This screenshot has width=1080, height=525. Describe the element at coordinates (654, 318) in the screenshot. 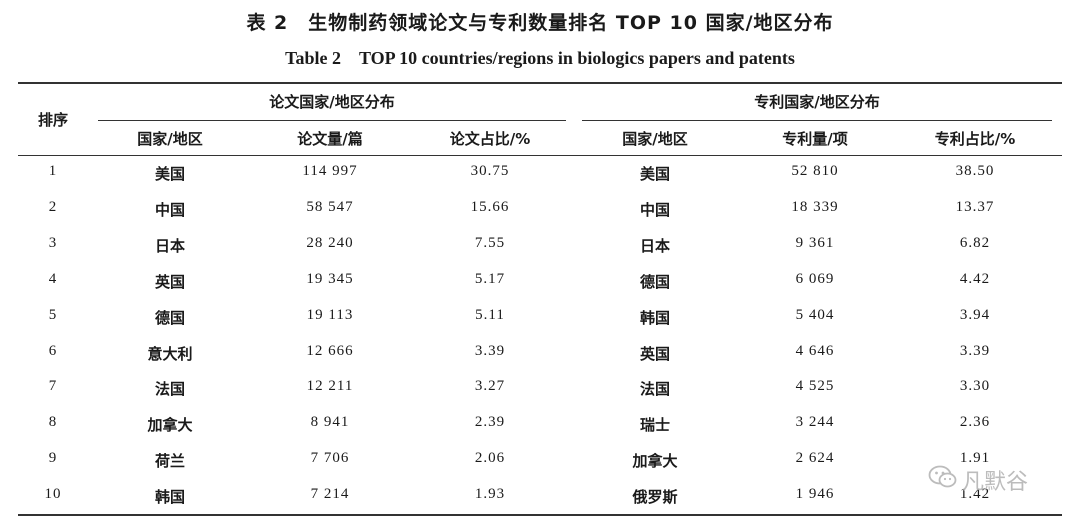

I see `patent-country-cell: 韩国` at that location.